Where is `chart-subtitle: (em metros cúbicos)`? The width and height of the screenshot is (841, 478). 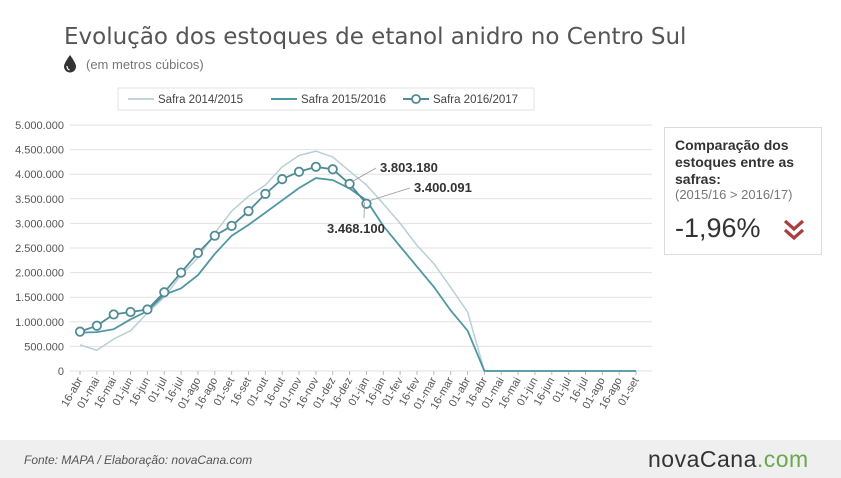 chart-subtitle: (em metros cúbicos) is located at coordinates (145, 64).